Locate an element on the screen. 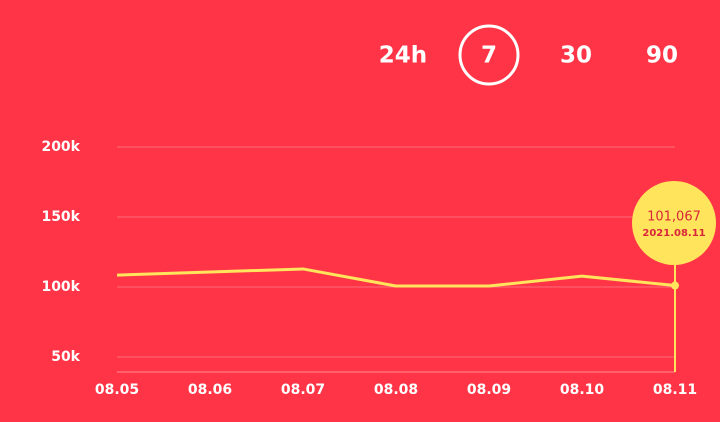 Image resolution: width=720 pixels, height=422 pixels. tooltip-value: 101,067 is located at coordinates (674, 217).